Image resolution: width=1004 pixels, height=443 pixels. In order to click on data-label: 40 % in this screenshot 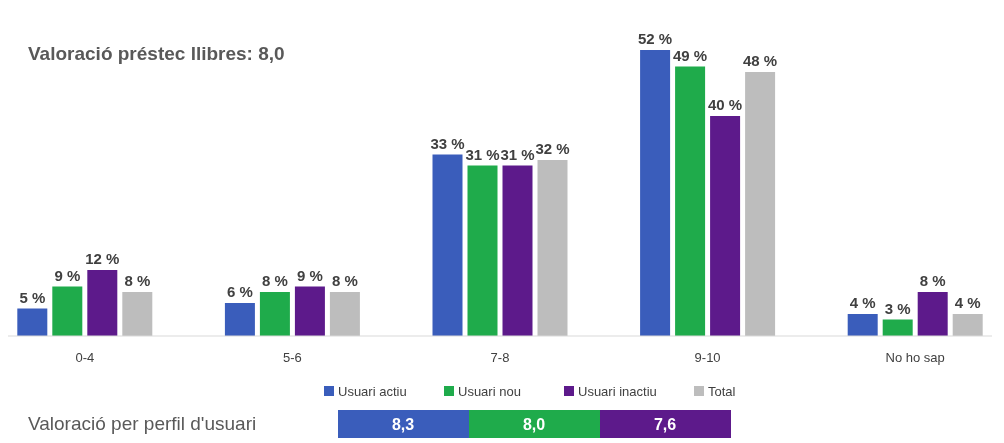, I will do `click(725, 104)`.